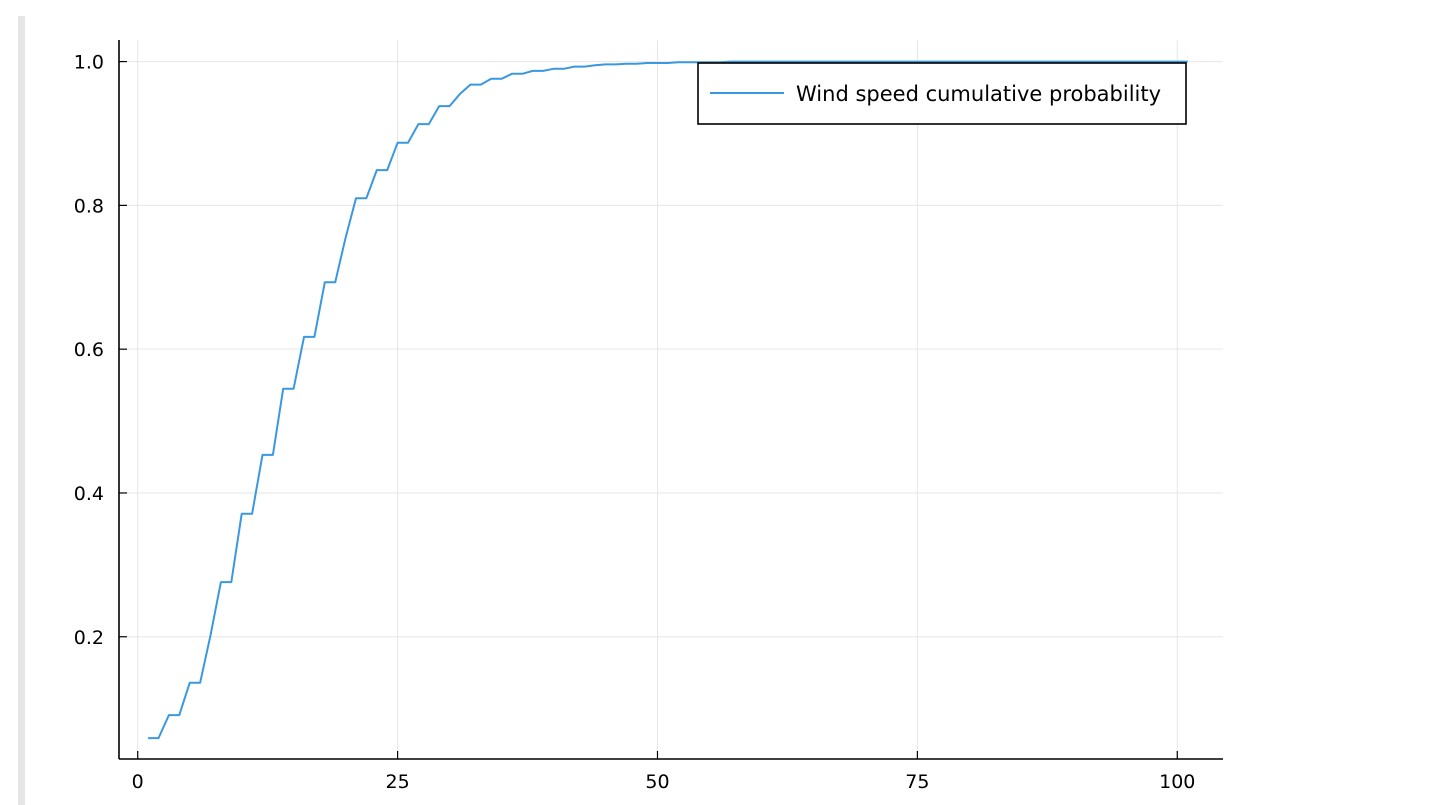 The height and width of the screenshot is (805, 1446). I want to click on x-tick-label: 100, so click(1177, 782).